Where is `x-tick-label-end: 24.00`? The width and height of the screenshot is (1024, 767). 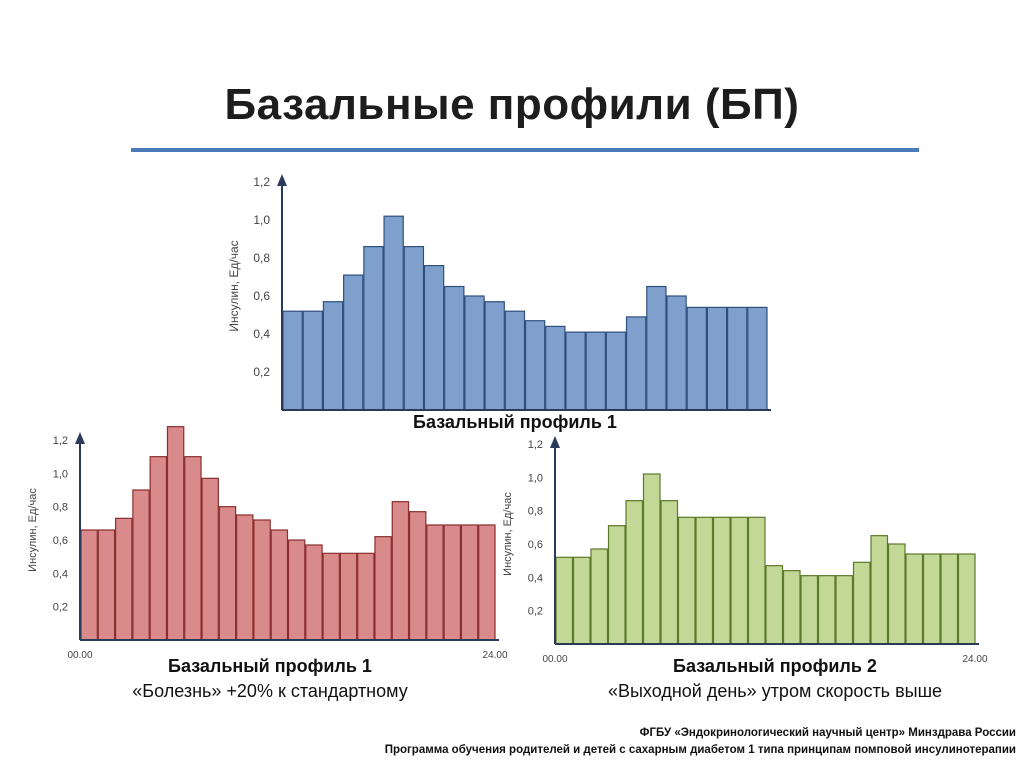
x-tick-label-end: 24.00 is located at coordinates (494, 655).